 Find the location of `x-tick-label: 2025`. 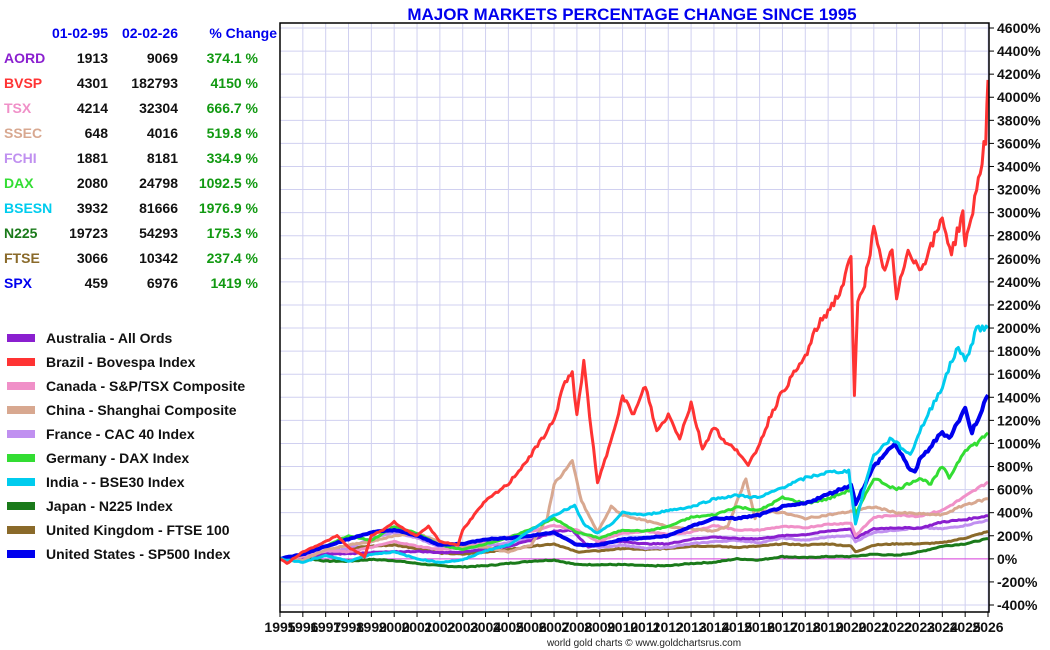

x-tick-label: 2025 is located at coordinates (965, 627).